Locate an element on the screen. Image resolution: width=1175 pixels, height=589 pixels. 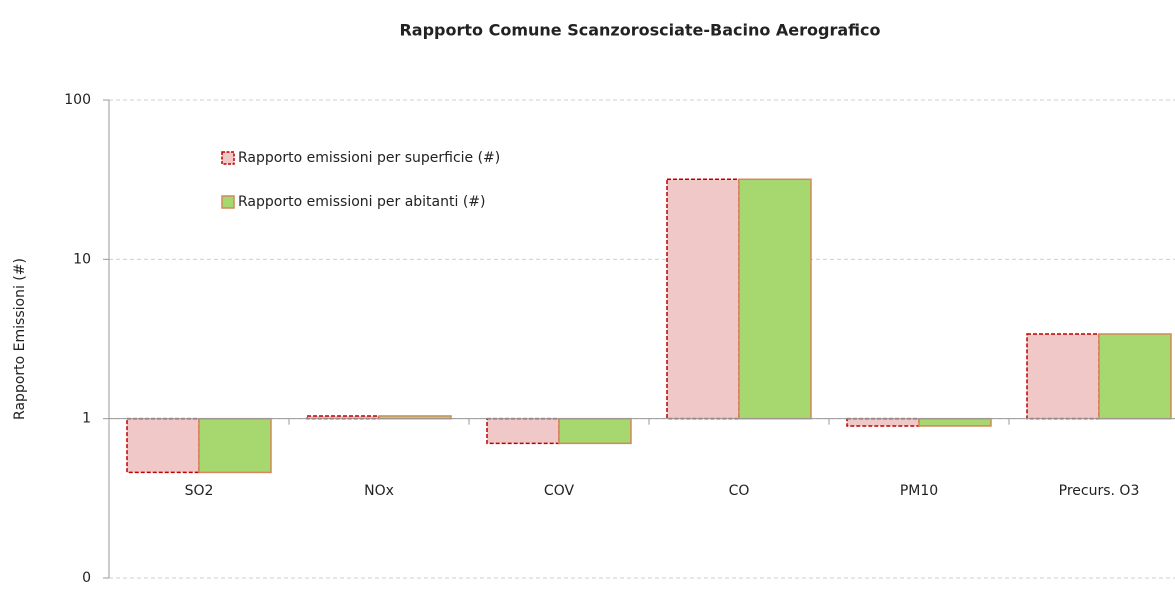
x-tick-label: NOx is located at coordinates (379, 491).